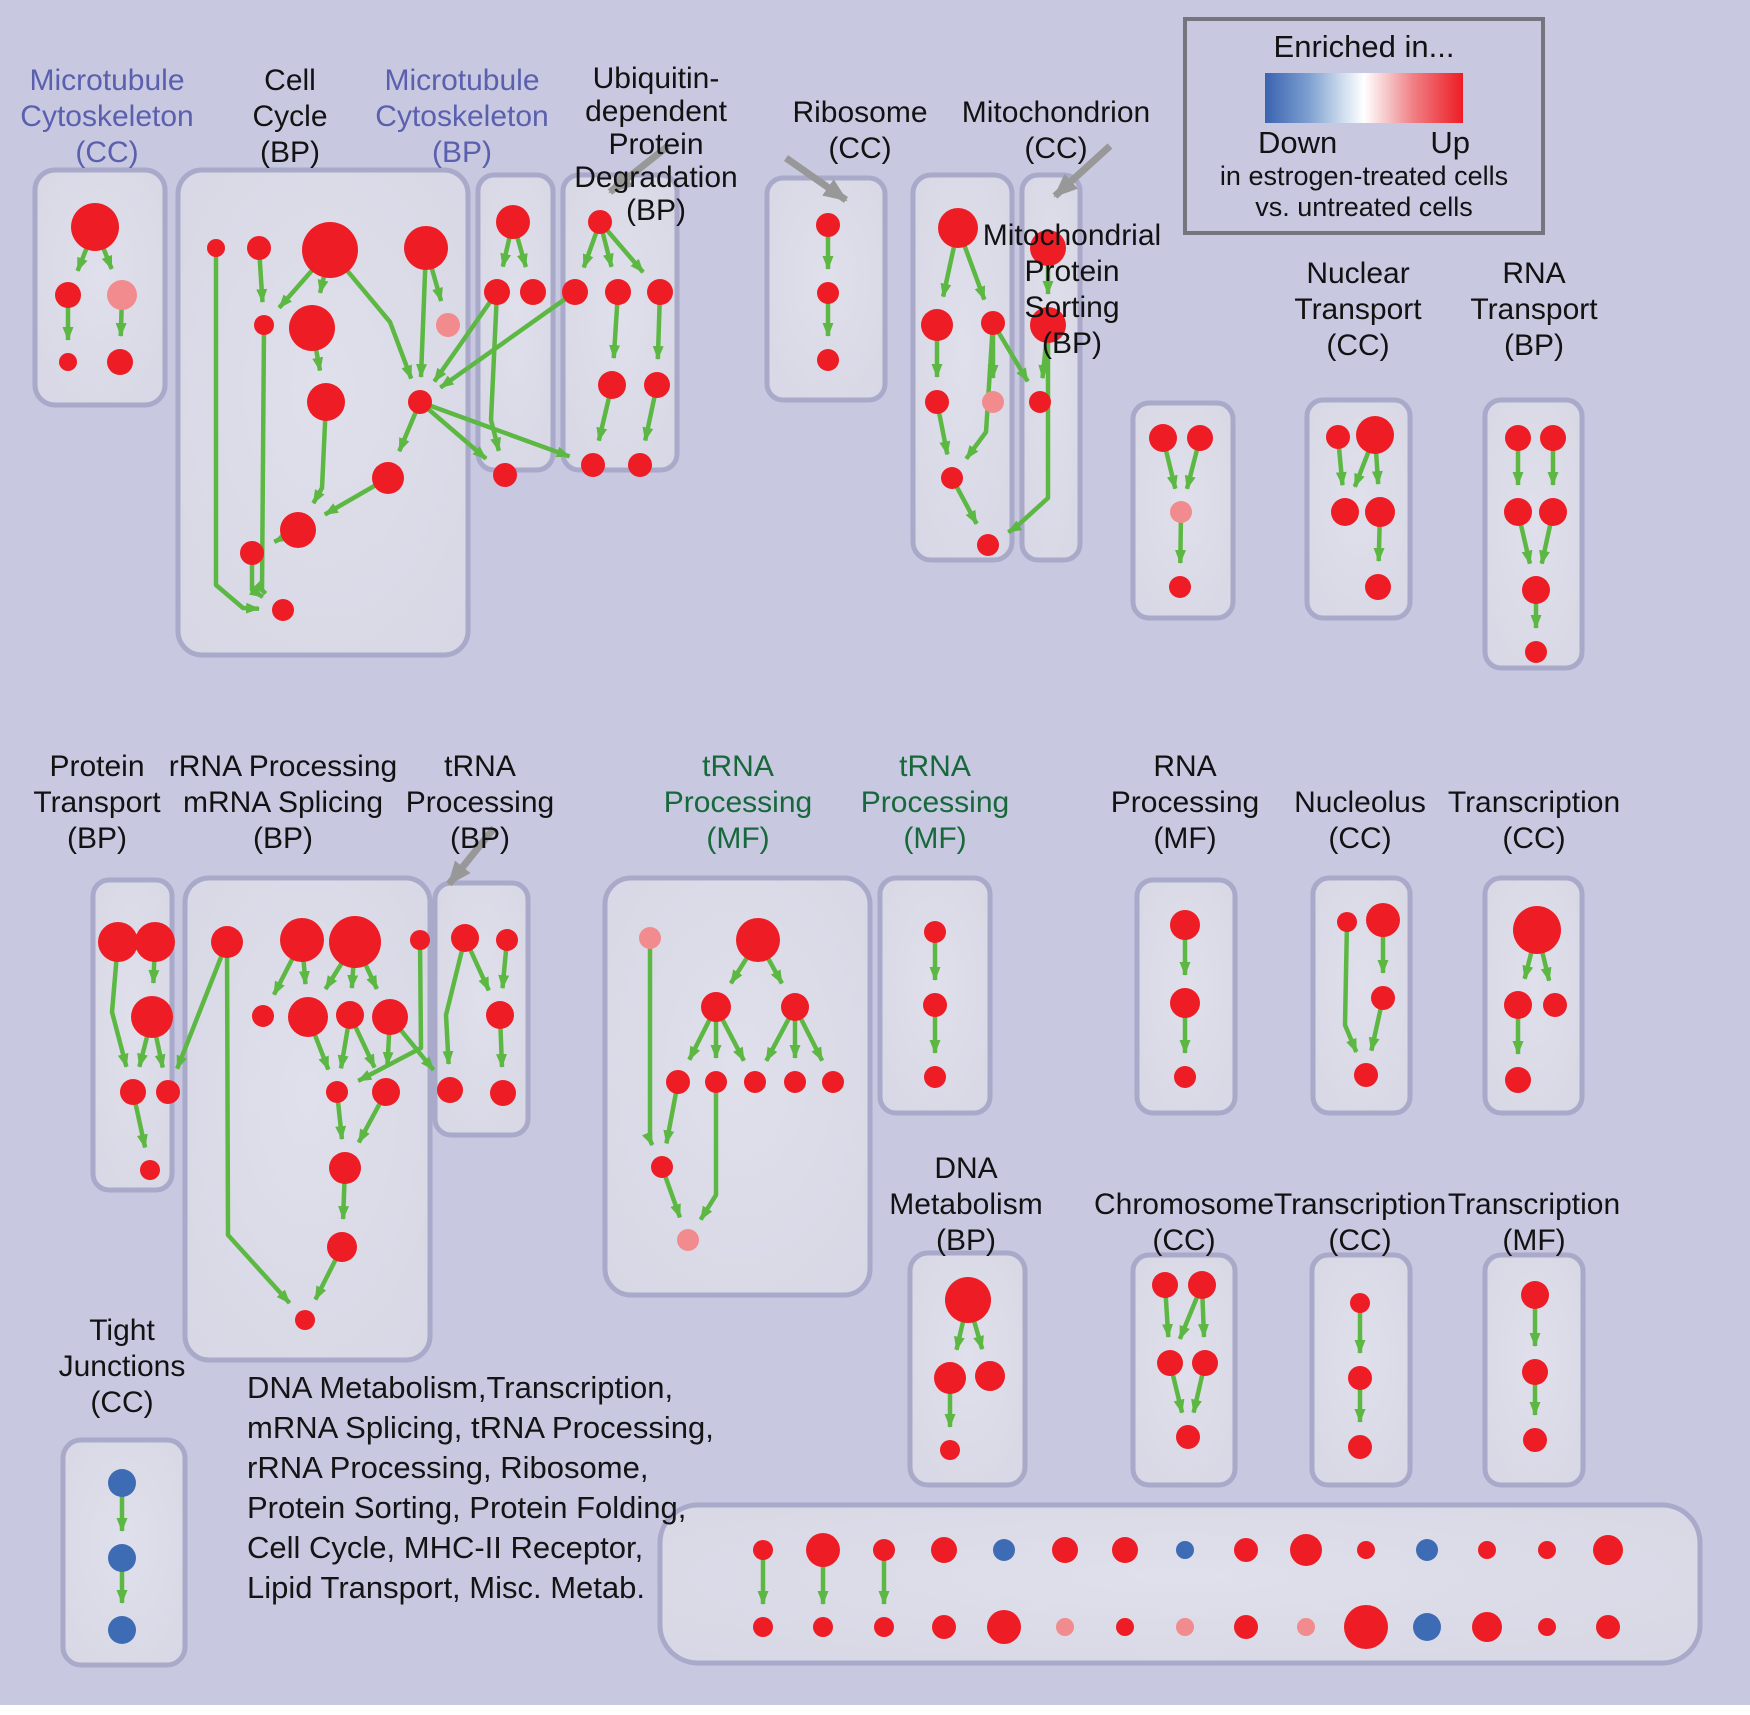 This screenshot has width=1750, height=1715. What do you see at coordinates (1533, 534) in the screenshot?
I see `cluster-box-rtrans` at bounding box center [1533, 534].